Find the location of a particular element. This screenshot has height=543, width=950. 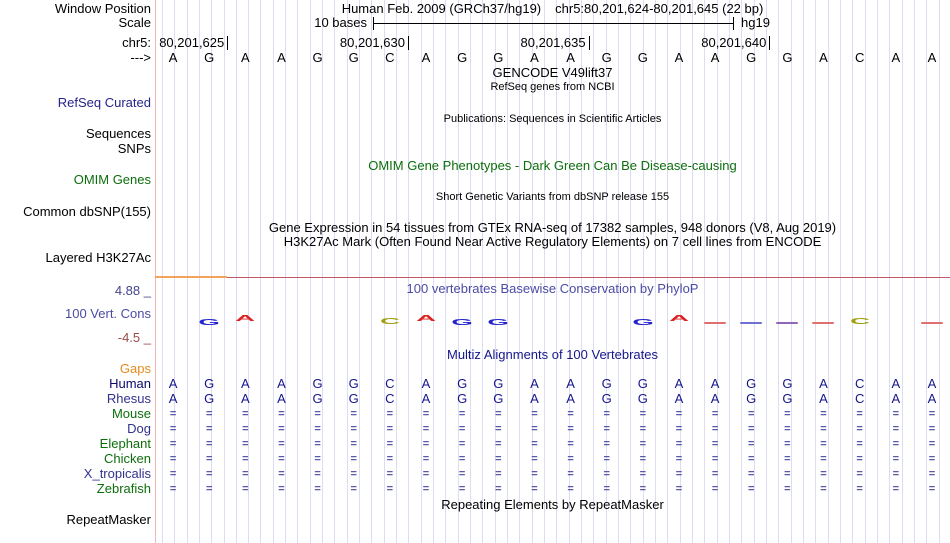

left-label-omim-genes: OMIM Genes is located at coordinates (112, 179).